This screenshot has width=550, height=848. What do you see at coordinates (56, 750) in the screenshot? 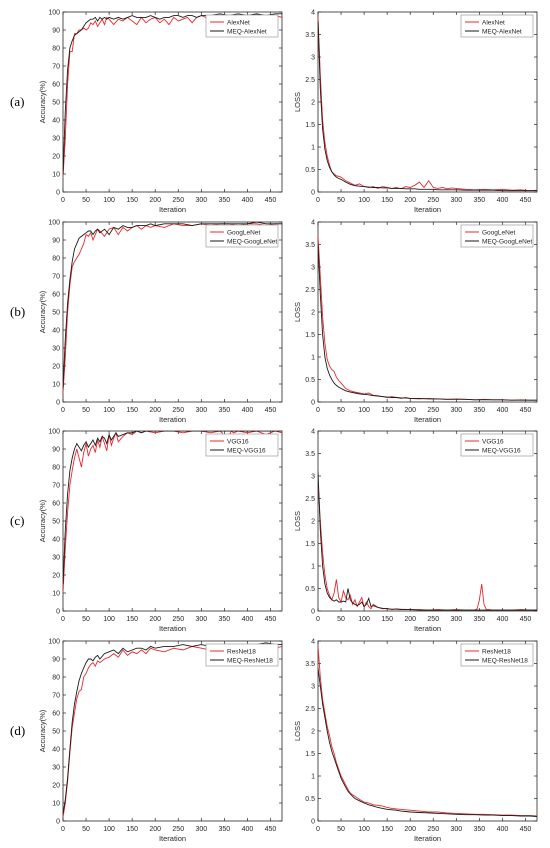
I see `y-tick-label: 40` at bounding box center [56, 750].